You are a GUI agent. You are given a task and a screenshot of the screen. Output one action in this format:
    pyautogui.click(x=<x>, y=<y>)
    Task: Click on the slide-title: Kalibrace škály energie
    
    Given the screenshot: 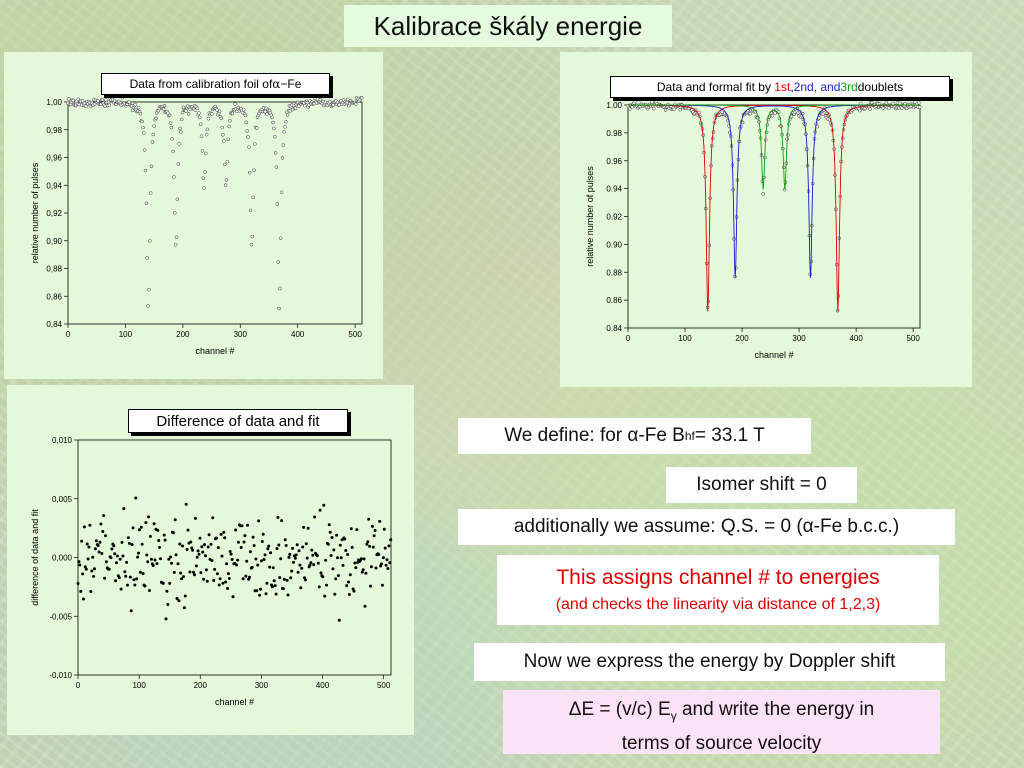 What is the action you would take?
    pyautogui.click(x=508, y=26)
    